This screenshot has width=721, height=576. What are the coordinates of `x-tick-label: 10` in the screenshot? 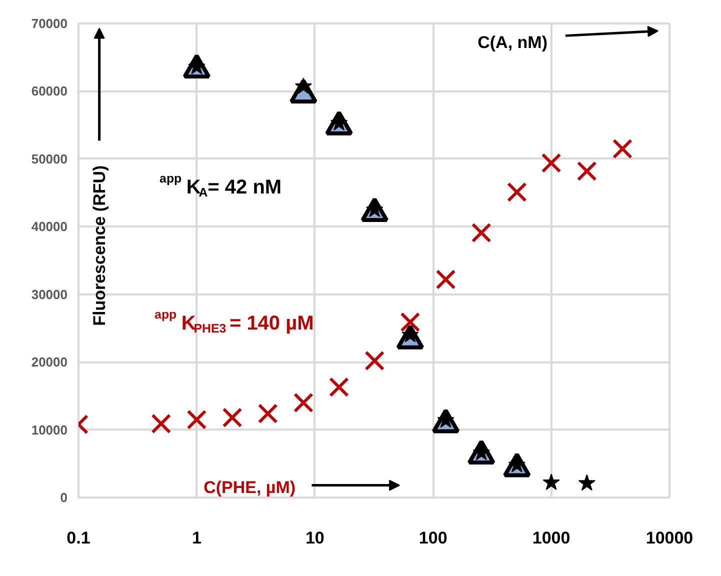 It's located at (314, 538).